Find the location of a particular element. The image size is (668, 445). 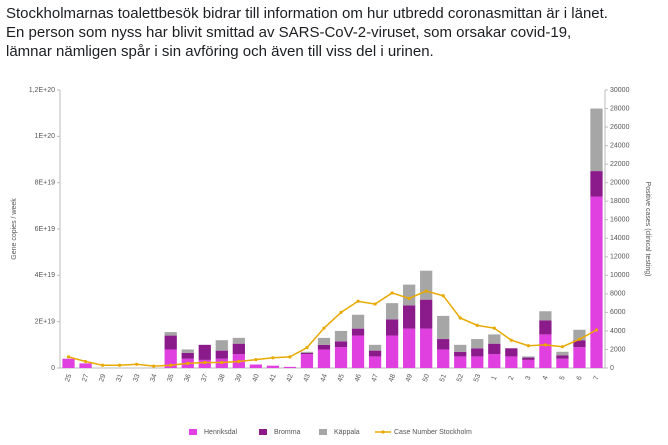

y2-tick-label: 12000 is located at coordinates (620, 257).